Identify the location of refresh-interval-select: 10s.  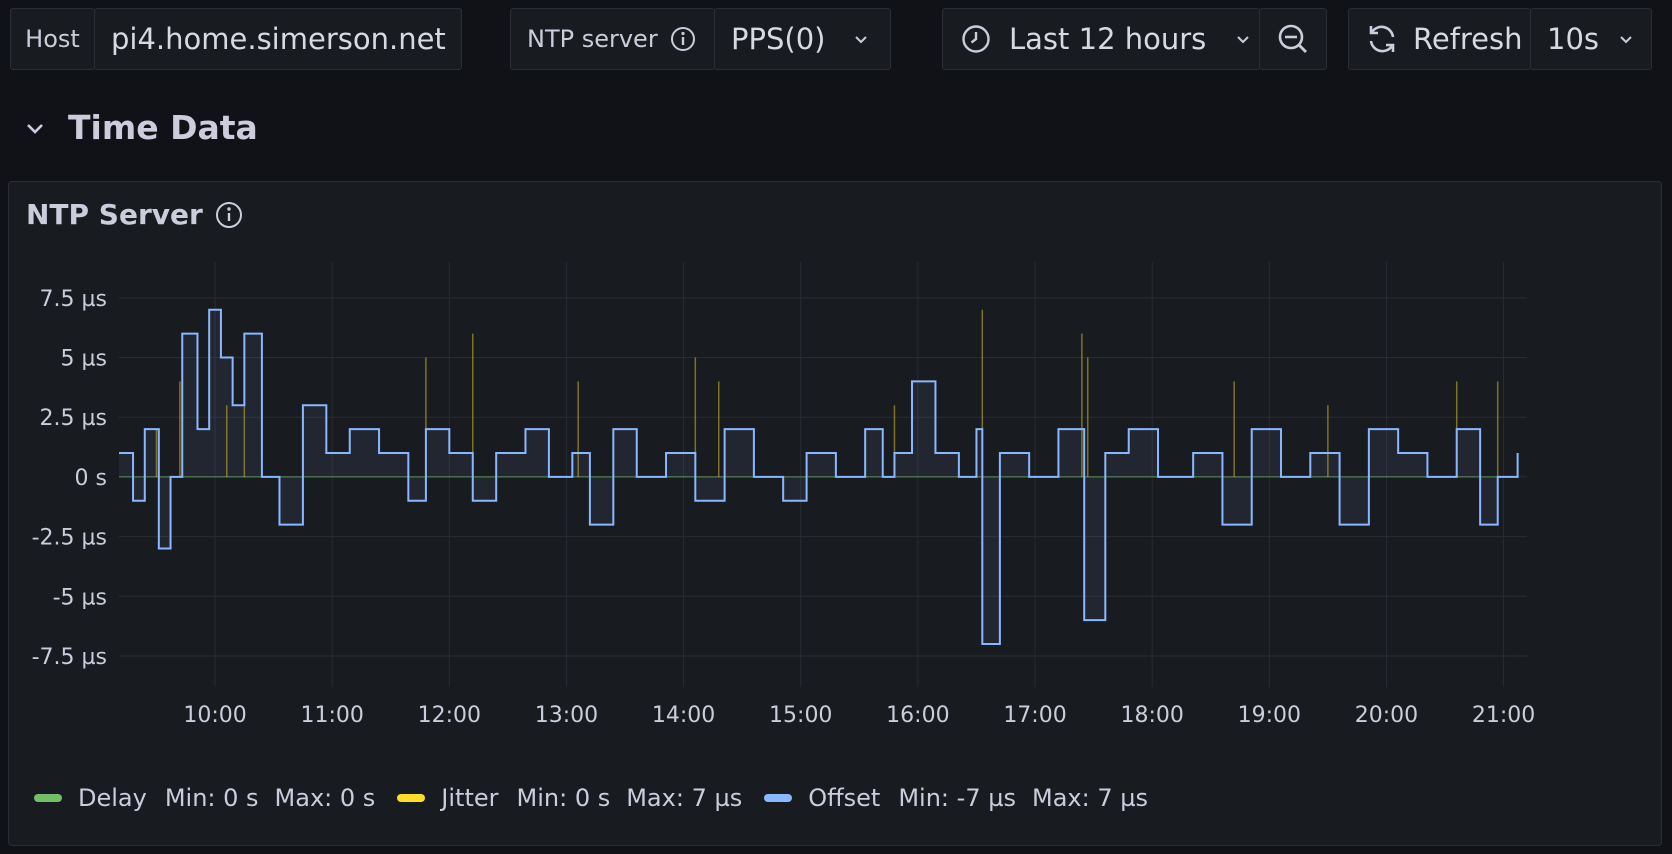
(1591, 39).